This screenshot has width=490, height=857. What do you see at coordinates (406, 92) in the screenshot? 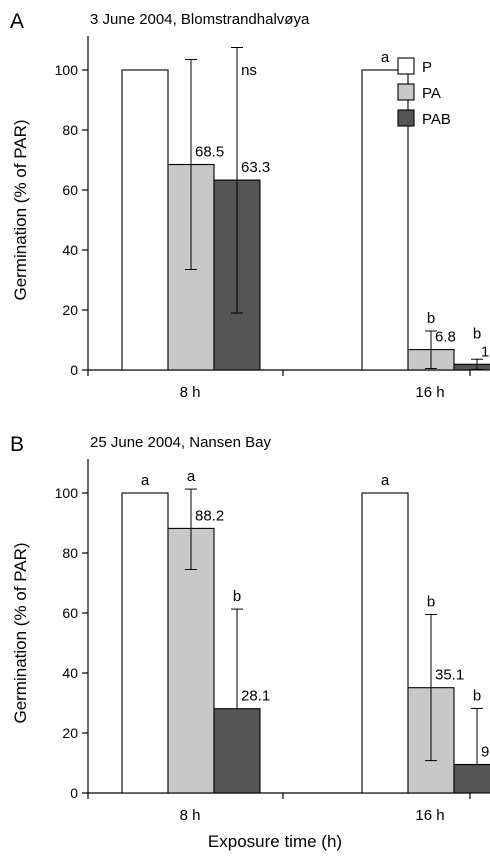
I see `legend-swatch-pa` at bounding box center [406, 92].